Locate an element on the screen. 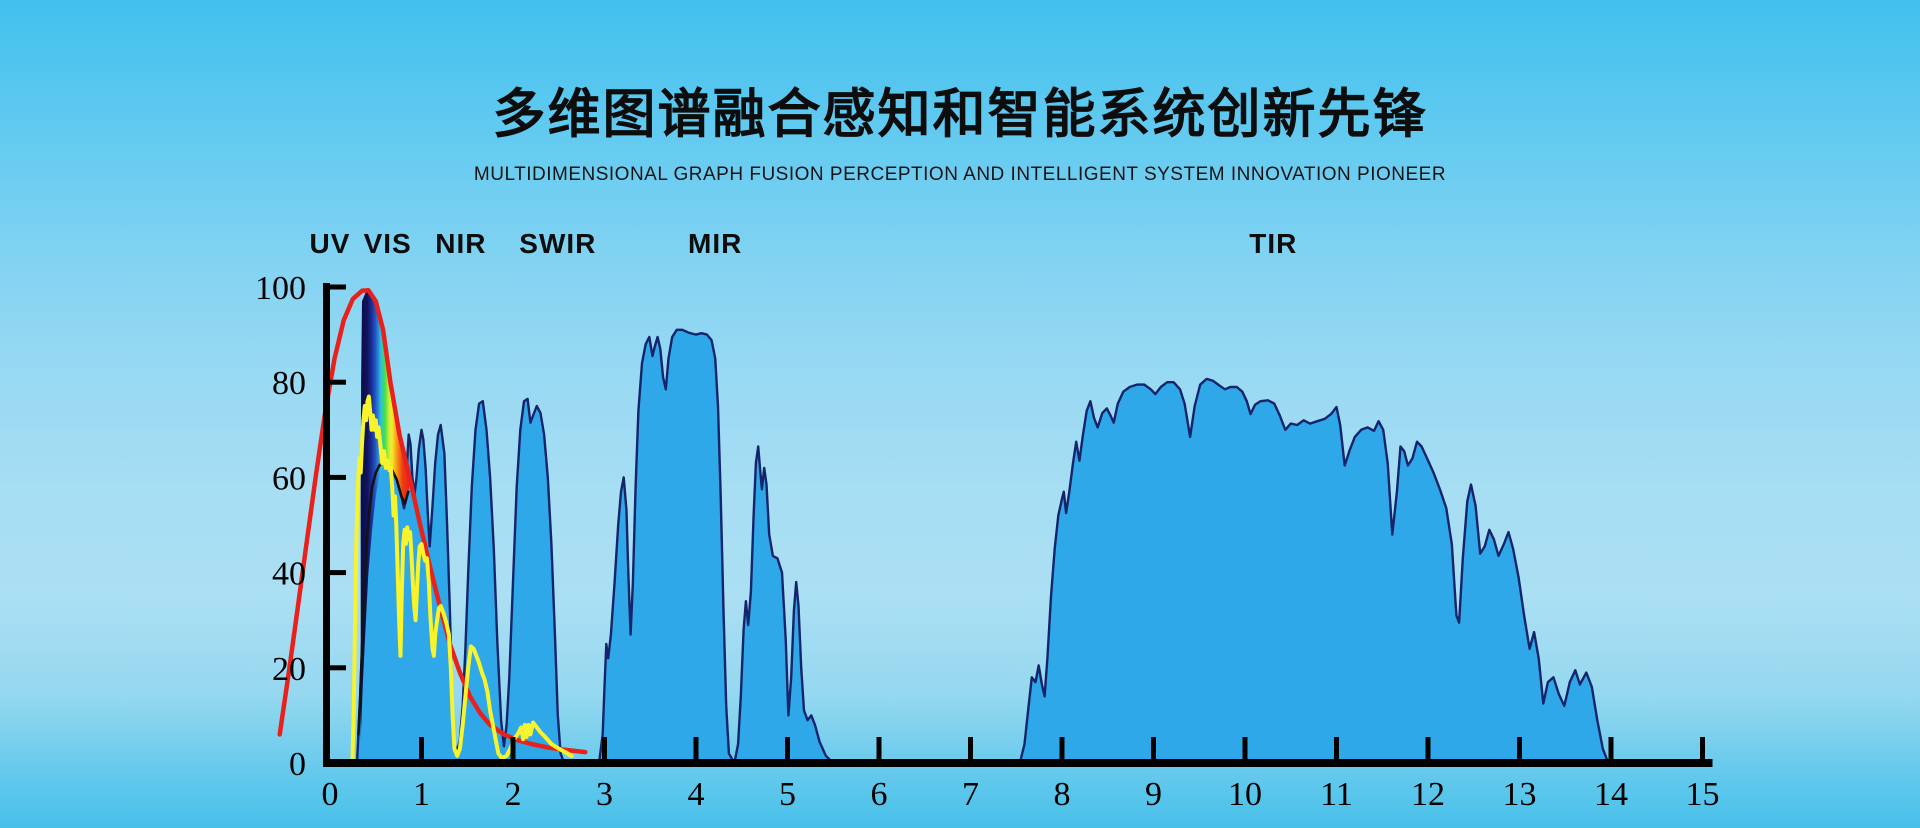  x-tick-label-3: 3 is located at coordinates (604, 794).